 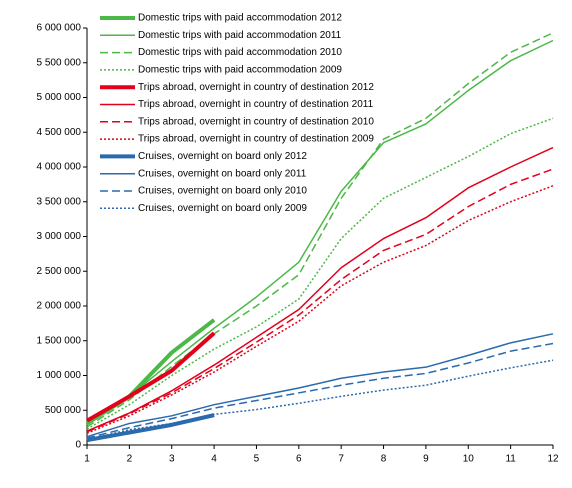 What do you see at coordinates (257, 459) in the screenshot?
I see `x-tick-label: 5` at bounding box center [257, 459].